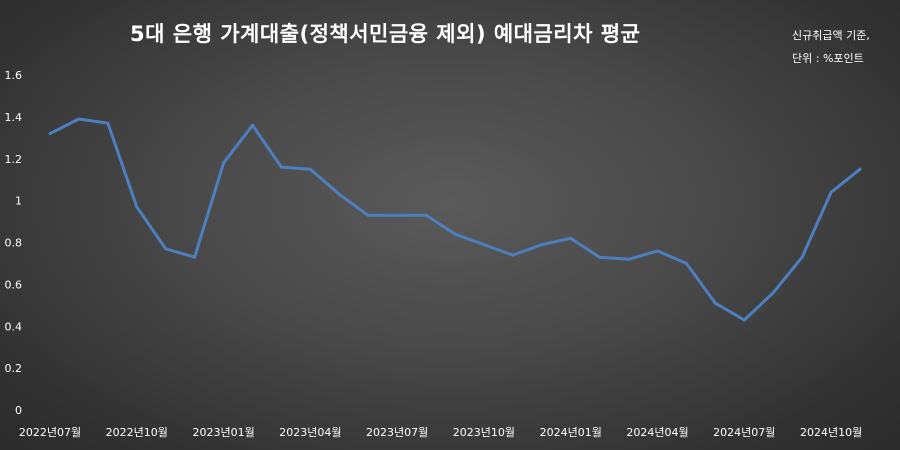 This screenshot has height=450, width=900. I want to click on x-tick-label: 2023년01월, so click(223, 432).